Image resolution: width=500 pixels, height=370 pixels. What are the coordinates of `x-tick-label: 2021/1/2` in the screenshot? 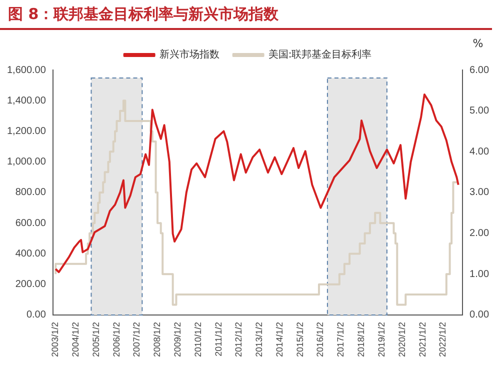 It's located at (422, 340).